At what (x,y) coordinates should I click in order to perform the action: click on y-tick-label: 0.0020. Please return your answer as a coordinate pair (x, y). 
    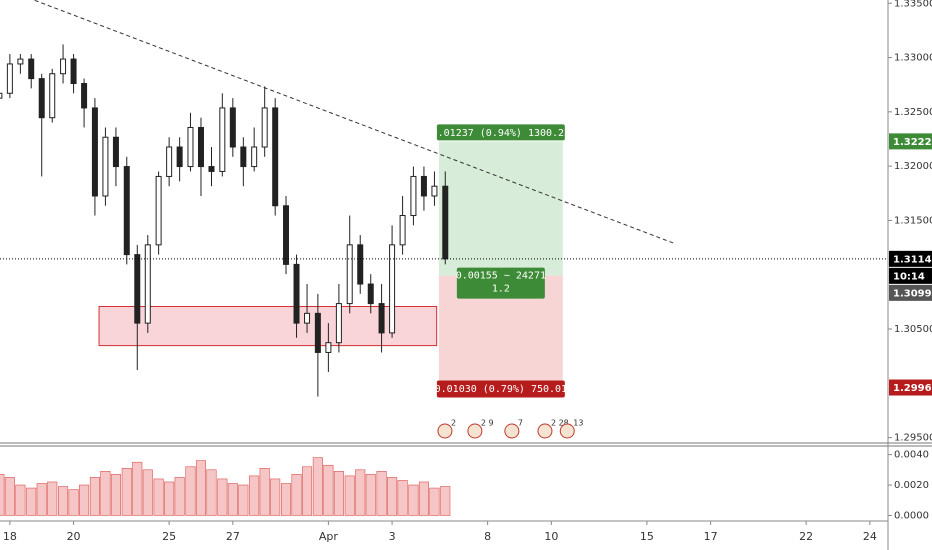
    Looking at the image, I should click on (911, 485).